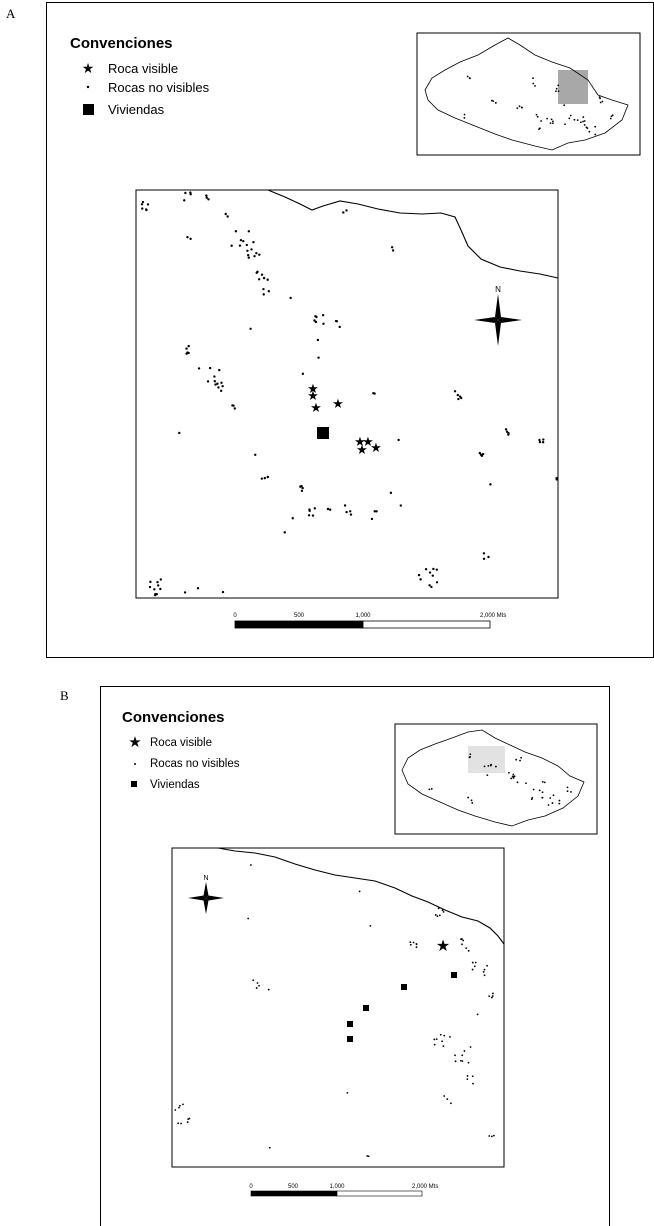  I want to click on panel-b-letter: B, so click(64, 695).